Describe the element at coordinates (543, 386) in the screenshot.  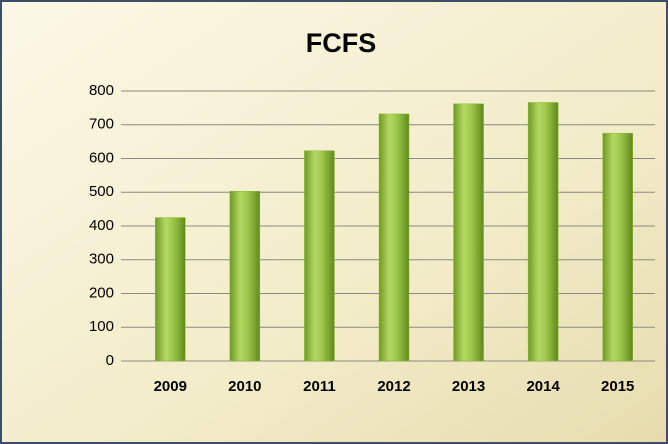
I see `x-tick-label: 2014` at that location.